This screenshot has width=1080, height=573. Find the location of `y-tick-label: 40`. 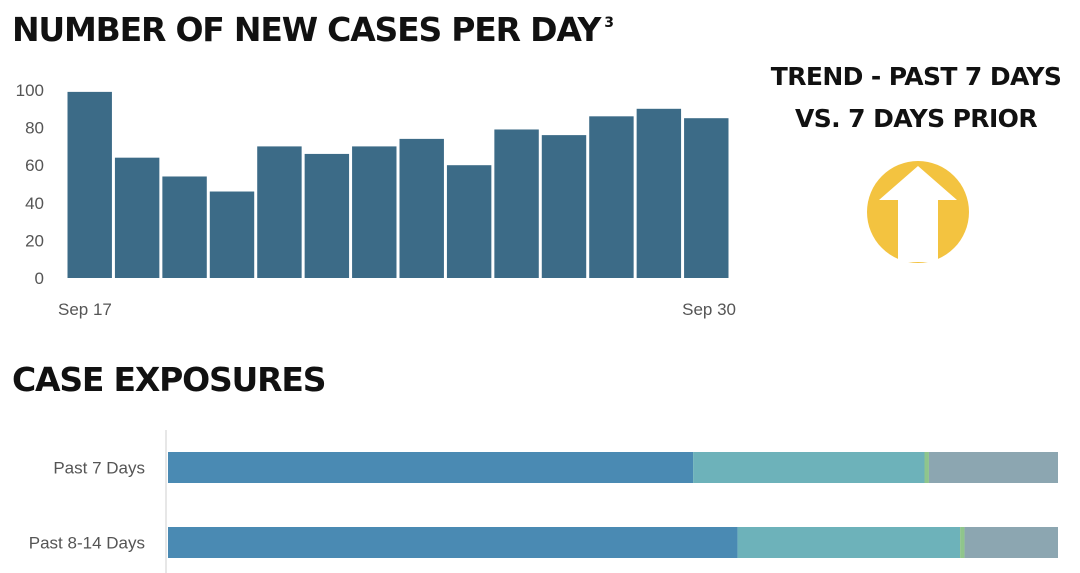

y-tick-label: 40 is located at coordinates (34, 203).